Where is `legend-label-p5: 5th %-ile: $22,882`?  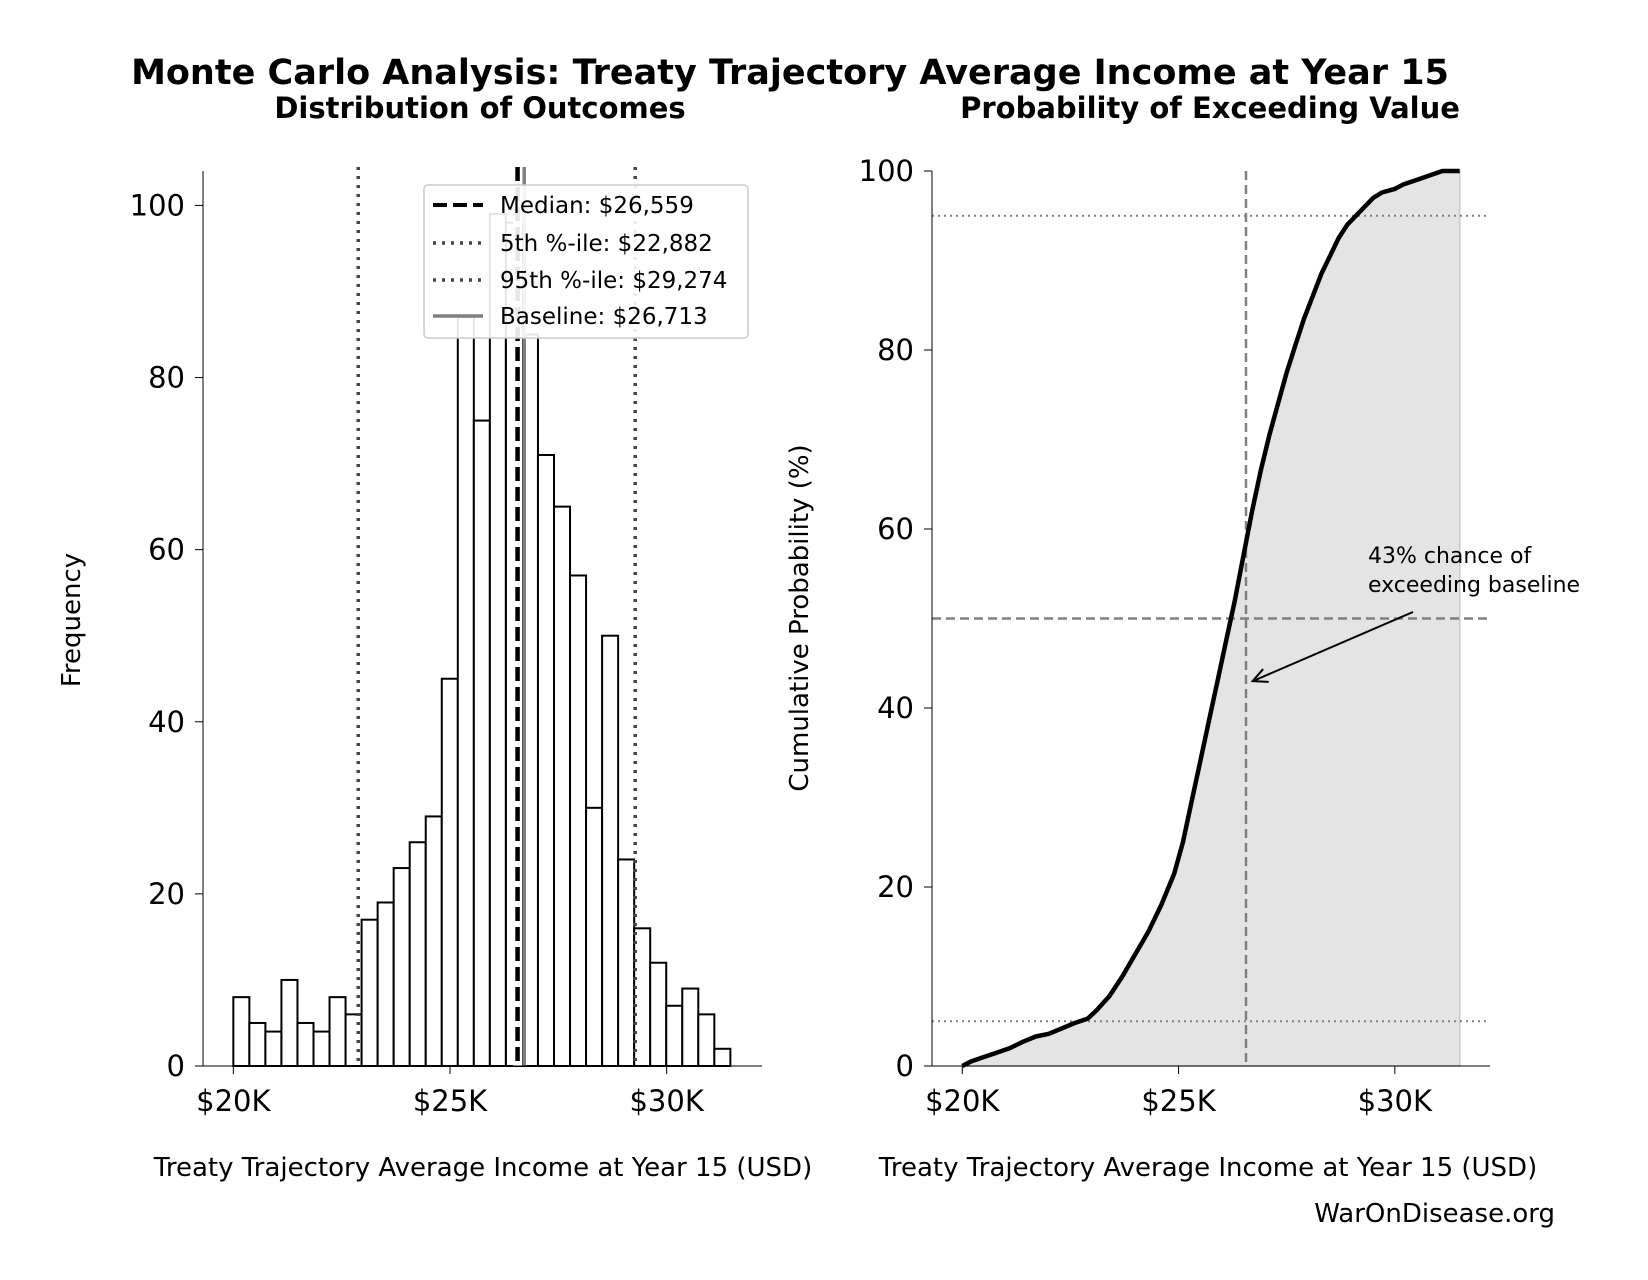
legend-label-p5: 5th %-ile: $22,882 is located at coordinates (606, 244).